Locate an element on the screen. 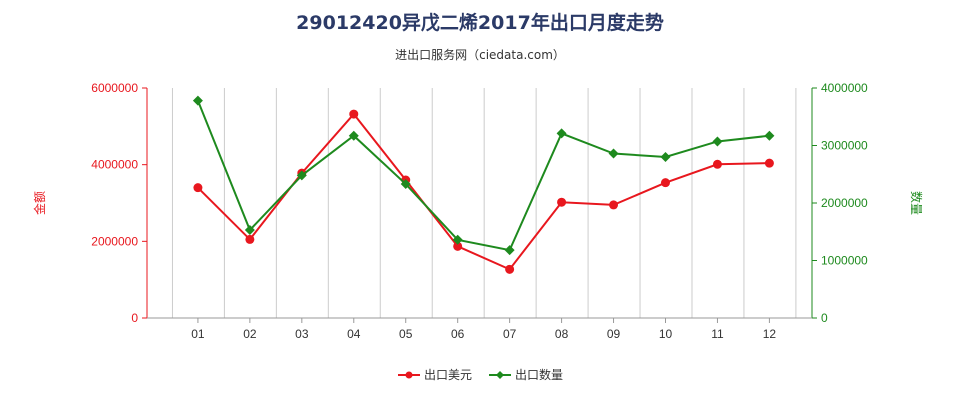 The image size is (960, 400). x-tick-label: 04 is located at coordinates (354, 334).